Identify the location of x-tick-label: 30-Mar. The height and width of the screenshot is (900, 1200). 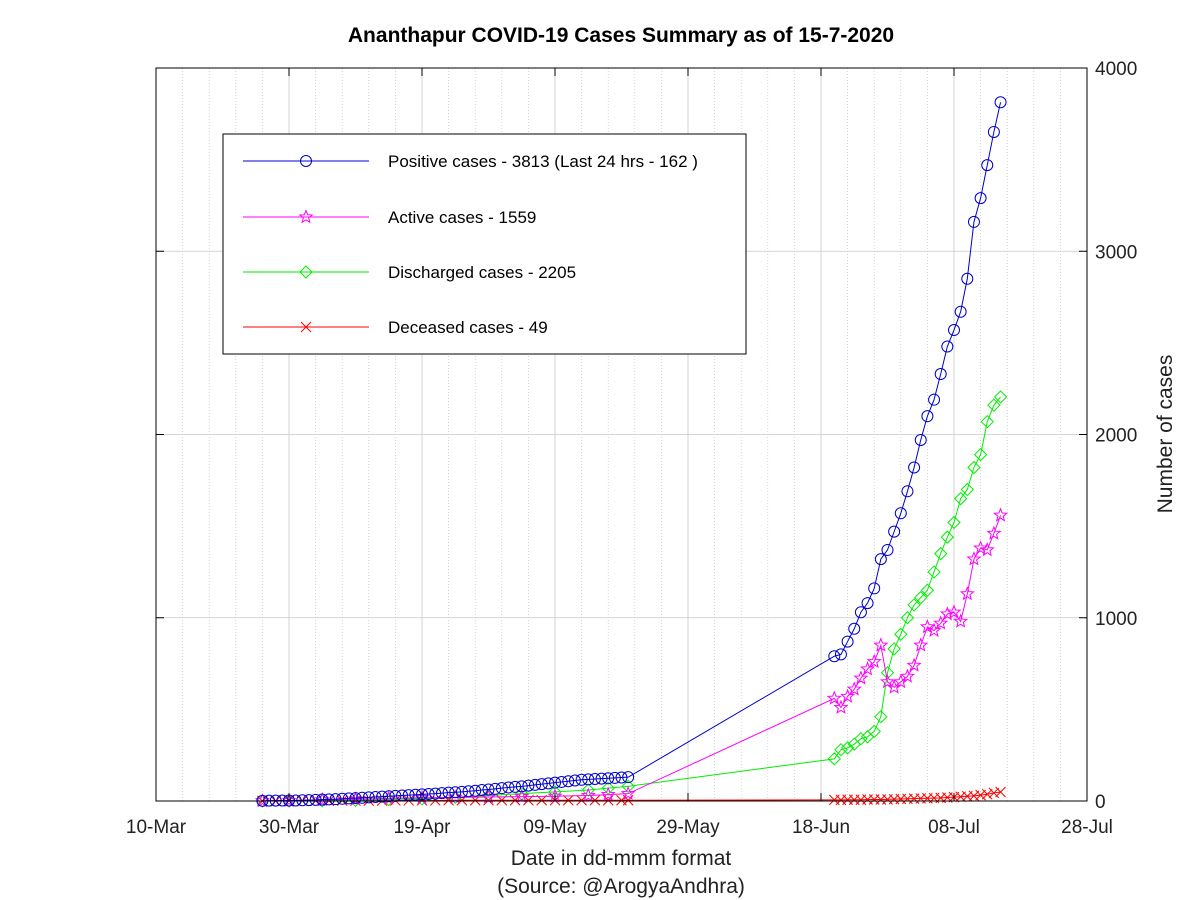
(289, 827).